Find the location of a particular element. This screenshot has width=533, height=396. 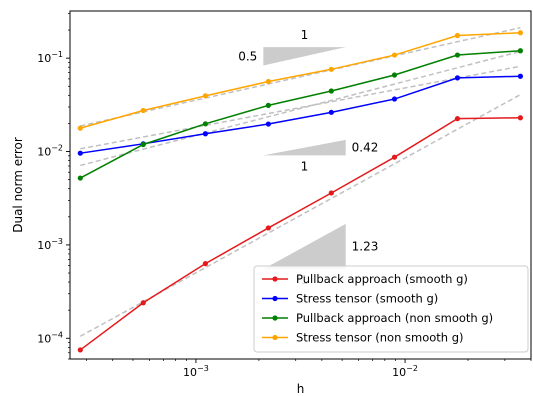

y-tick-label-2: 10⁻² is located at coordinates (50, 151).